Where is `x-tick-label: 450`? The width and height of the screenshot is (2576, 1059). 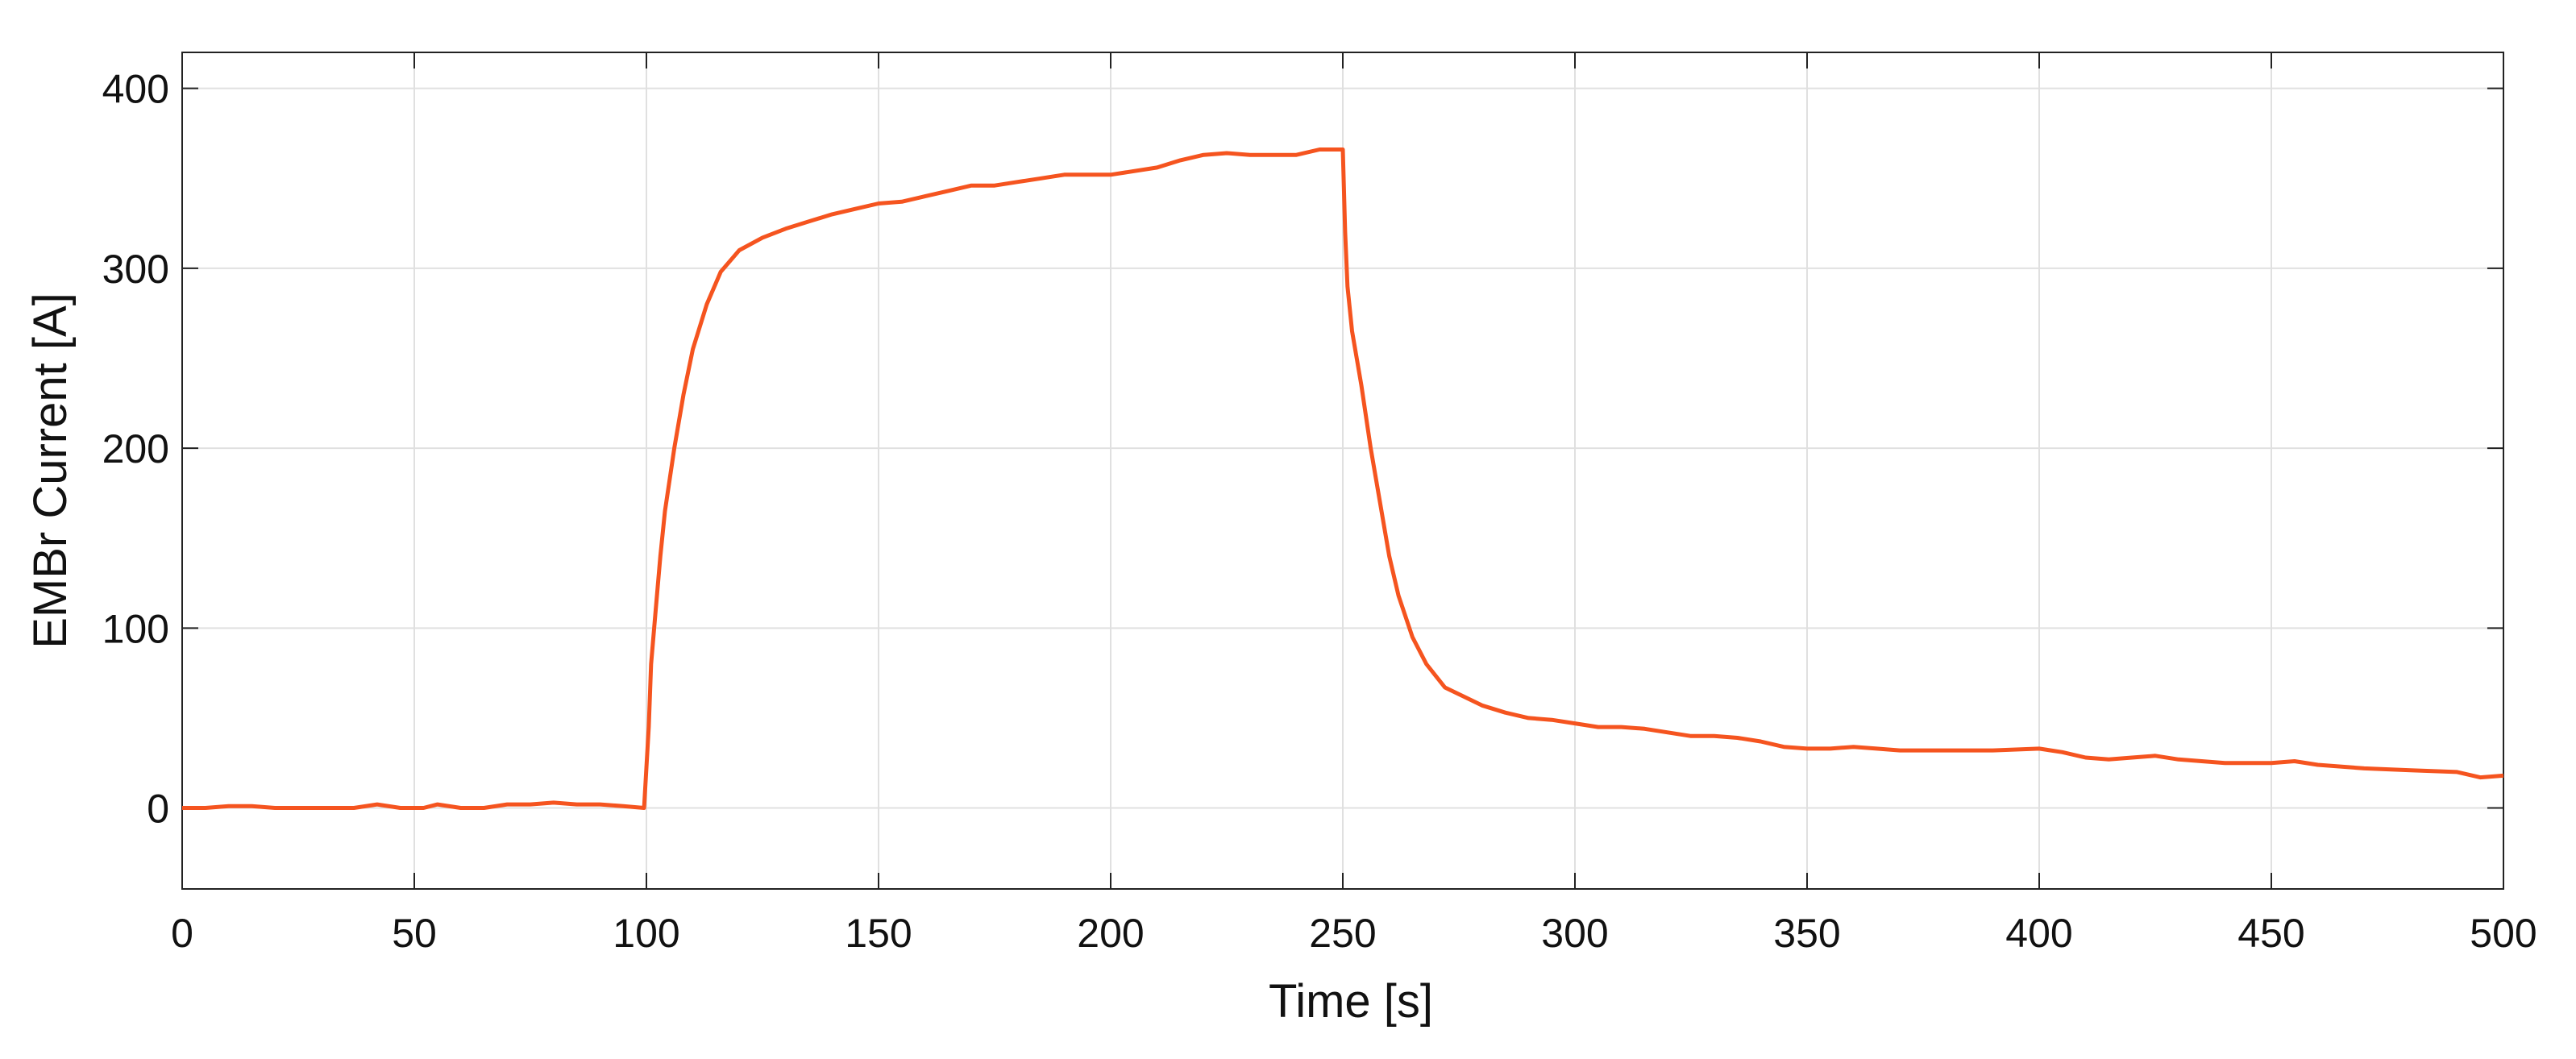 x-tick-label: 450 is located at coordinates (2270, 933).